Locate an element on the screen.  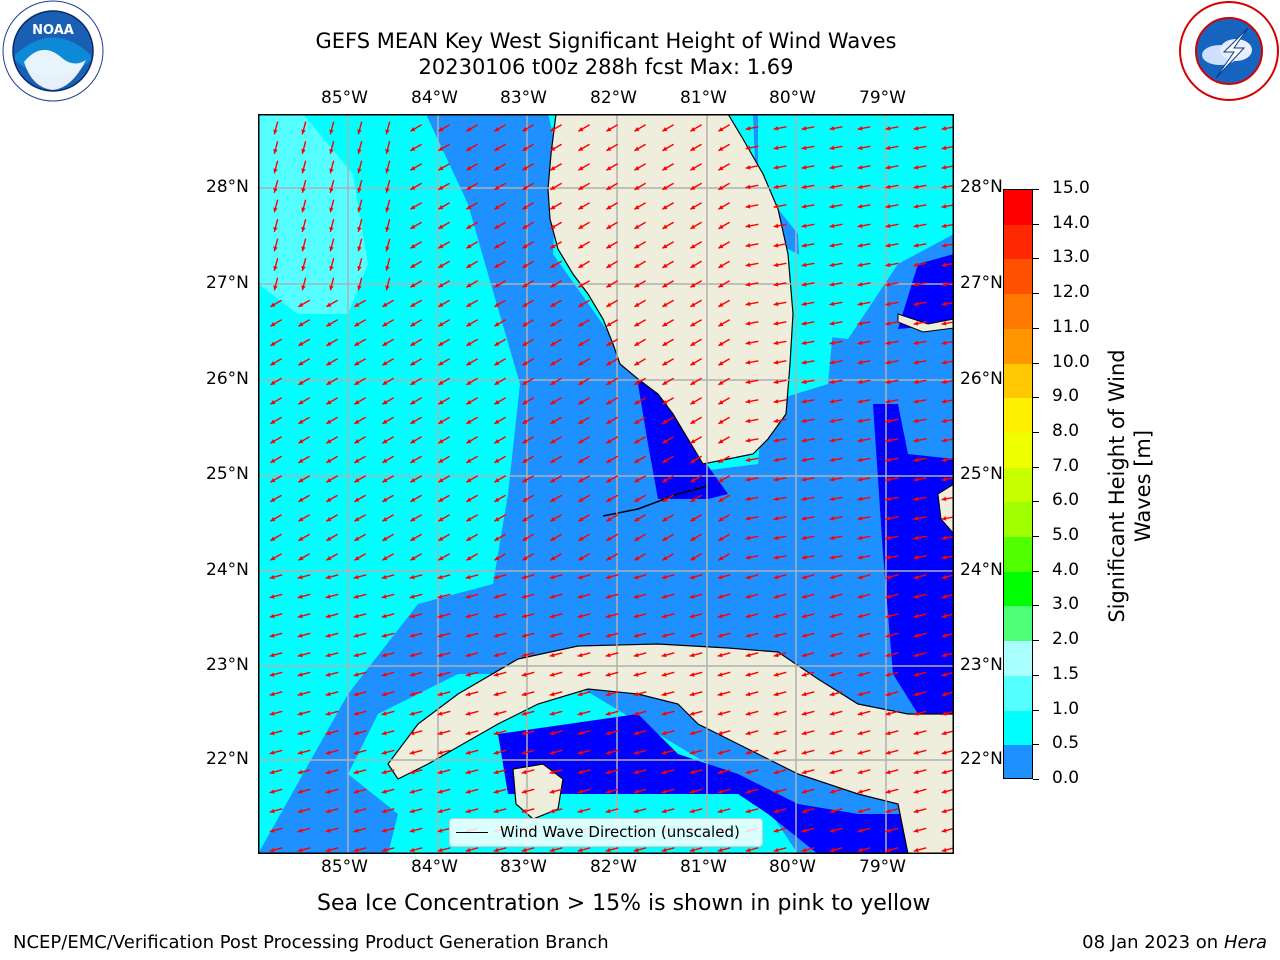
lat-tick-label: 24°N is located at coordinates (981, 570).